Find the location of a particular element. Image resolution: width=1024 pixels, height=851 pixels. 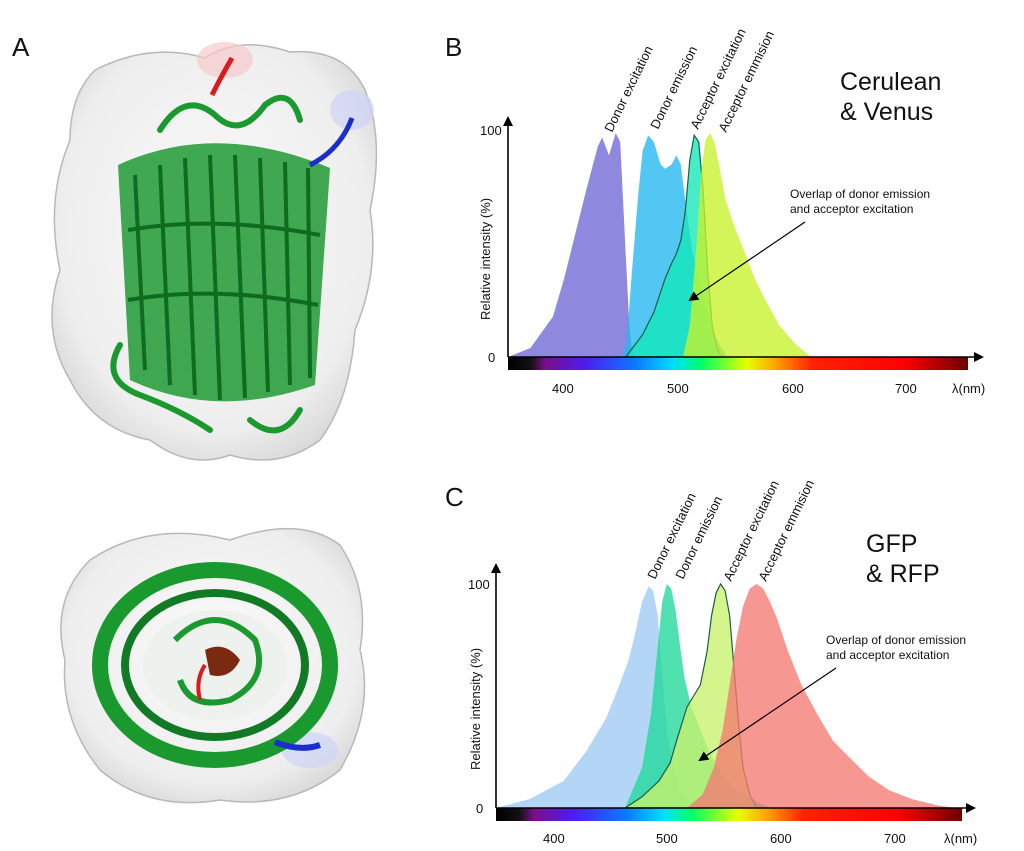

panel-b-xtick-500: 500 is located at coordinates (678, 388).